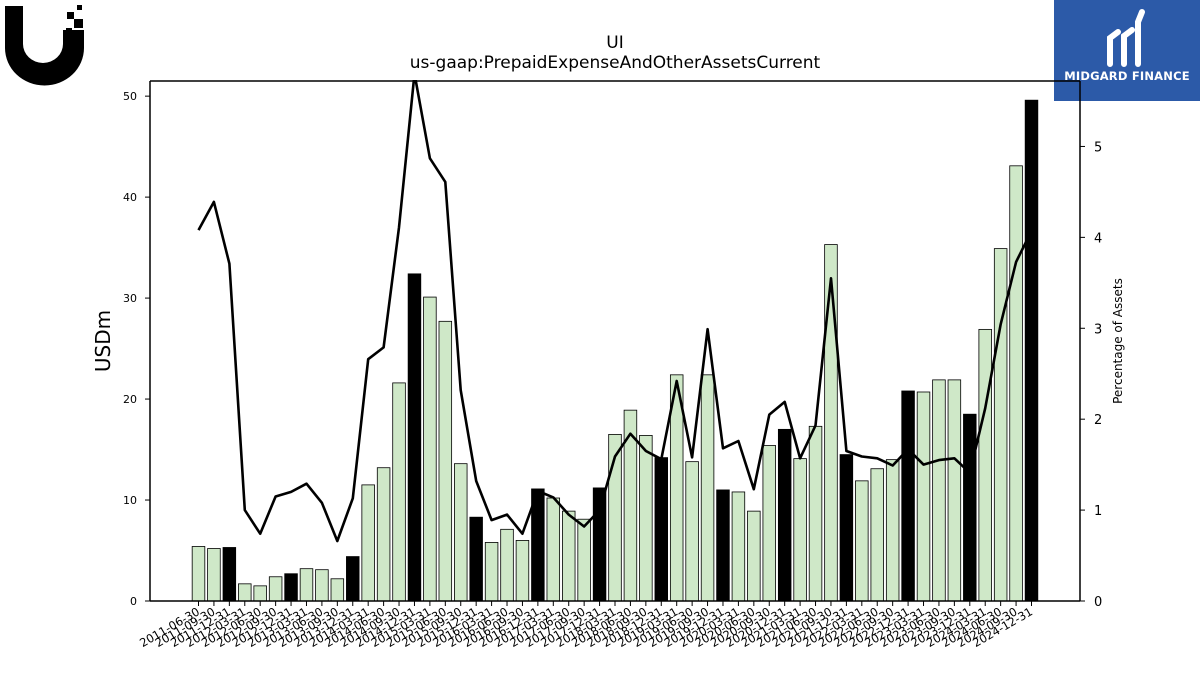  Describe the element at coordinates (130, 399) in the screenshot. I see `y-tick-label: 20` at that location.